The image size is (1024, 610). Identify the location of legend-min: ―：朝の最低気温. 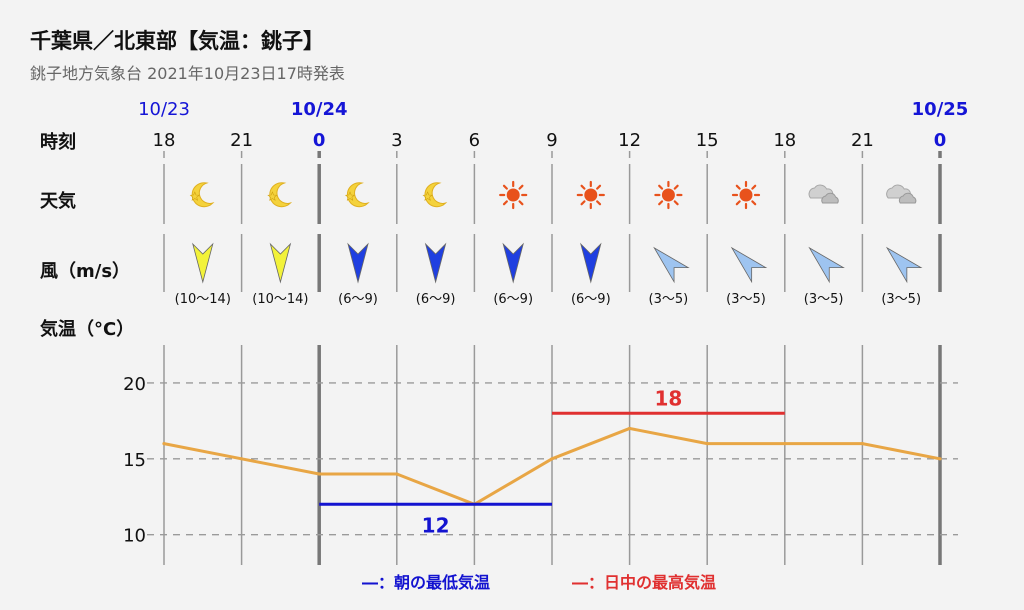
(426, 582).